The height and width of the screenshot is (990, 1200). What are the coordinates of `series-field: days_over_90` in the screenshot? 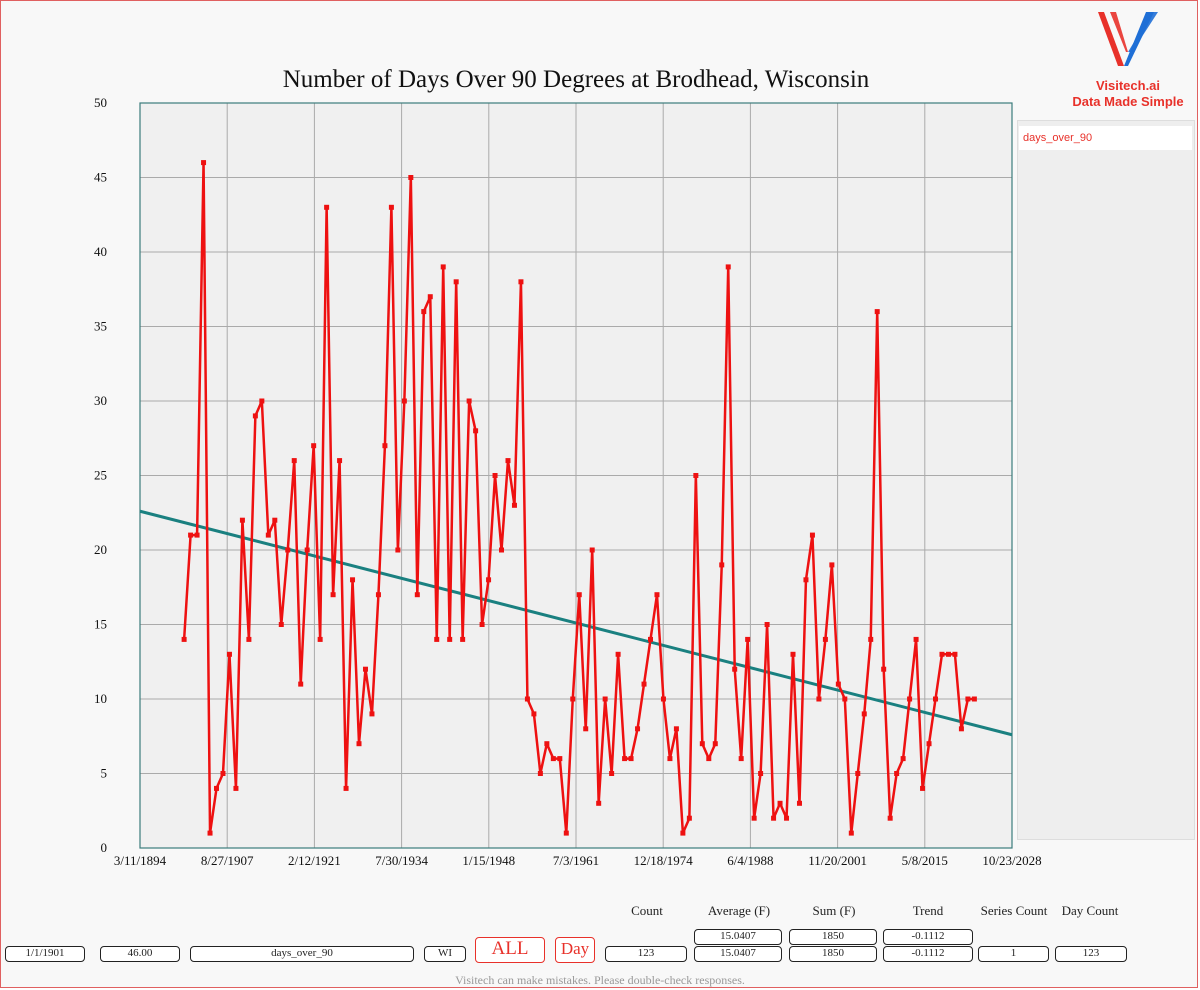 It's located at (302, 954).